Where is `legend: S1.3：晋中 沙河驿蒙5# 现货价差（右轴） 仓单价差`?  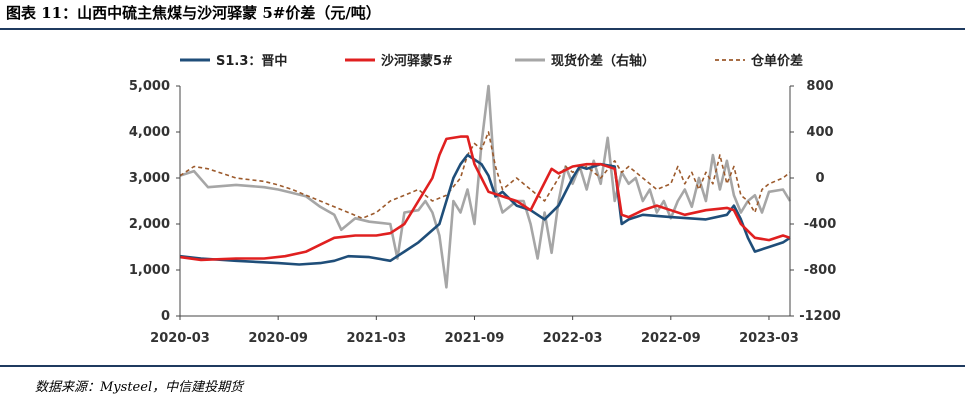 legend: S1.3：晋中 沙河驿蒙5# 现货价差（右轴） 仓单价差 is located at coordinates (491, 61).